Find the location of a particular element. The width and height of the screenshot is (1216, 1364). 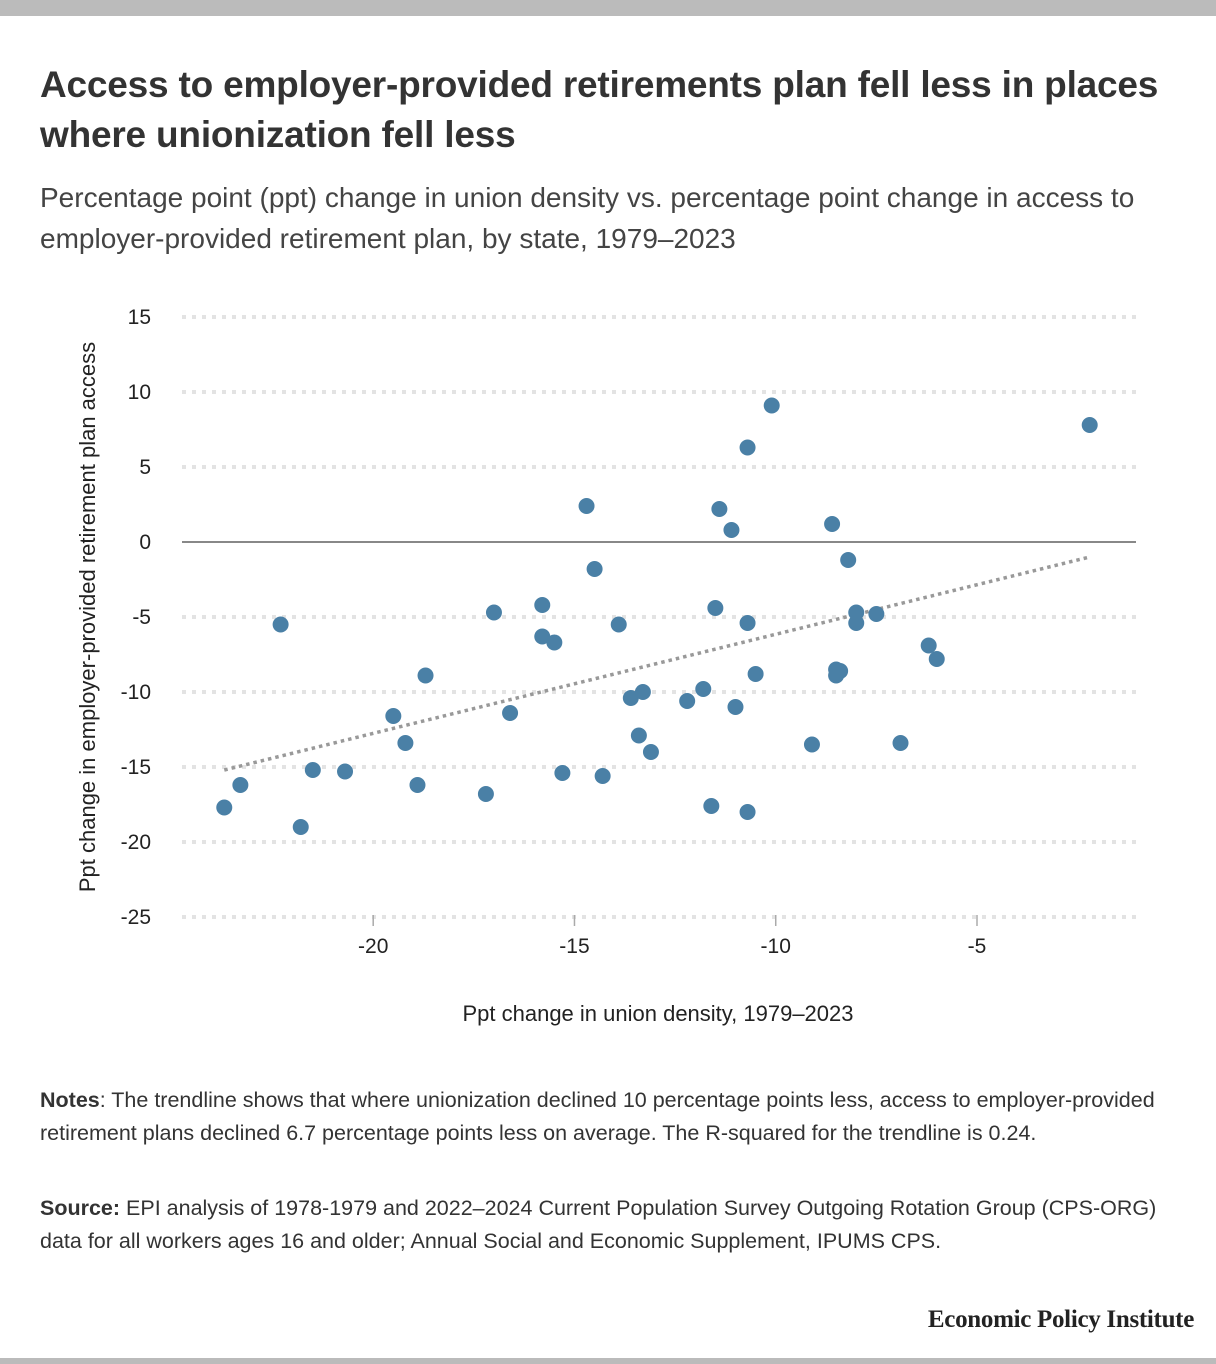

x-axis-title: Ppt change in union density, 1979–2023 is located at coordinates (657, 1013).